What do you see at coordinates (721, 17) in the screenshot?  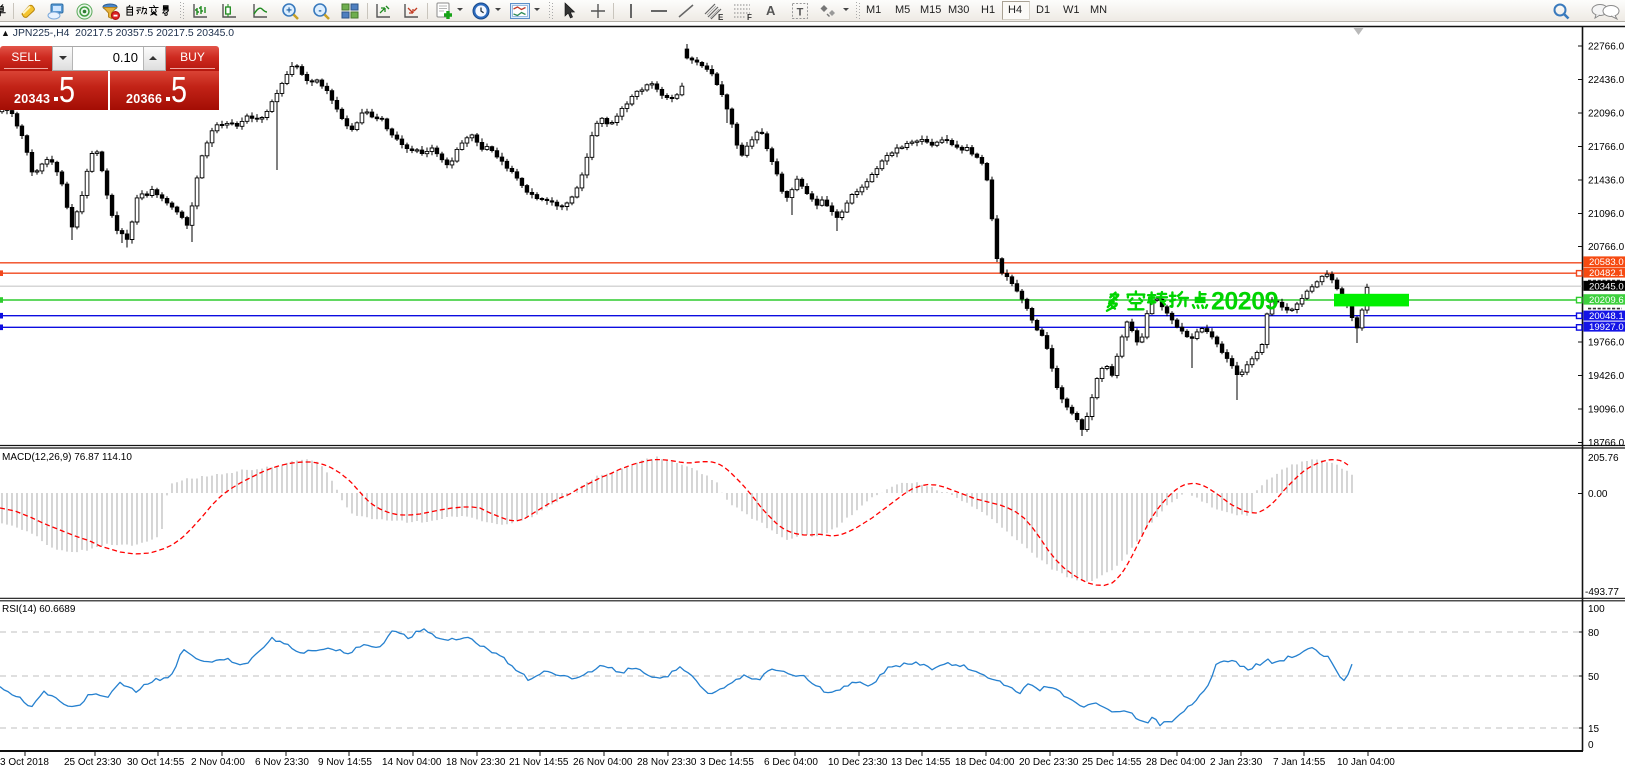 I see `svg-text: E` at bounding box center [721, 17].